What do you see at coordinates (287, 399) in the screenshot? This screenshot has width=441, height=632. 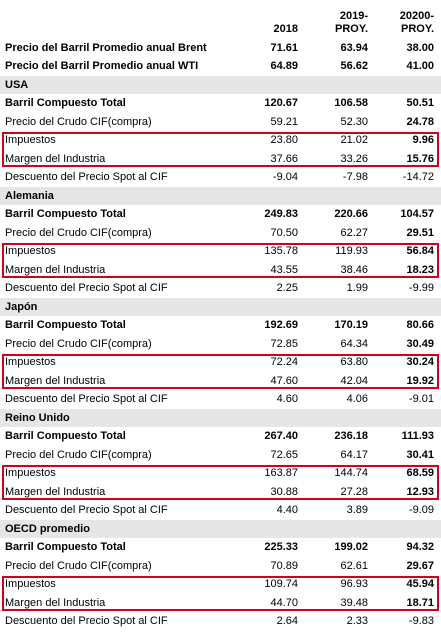 I see `cell-value: 4.60` at bounding box center [287, 399].